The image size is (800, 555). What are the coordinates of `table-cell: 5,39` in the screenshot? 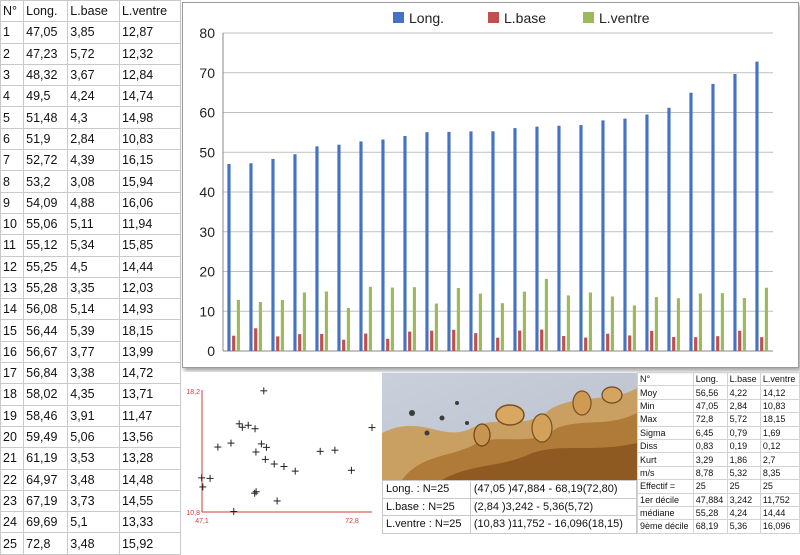 It's located at (93, 330).